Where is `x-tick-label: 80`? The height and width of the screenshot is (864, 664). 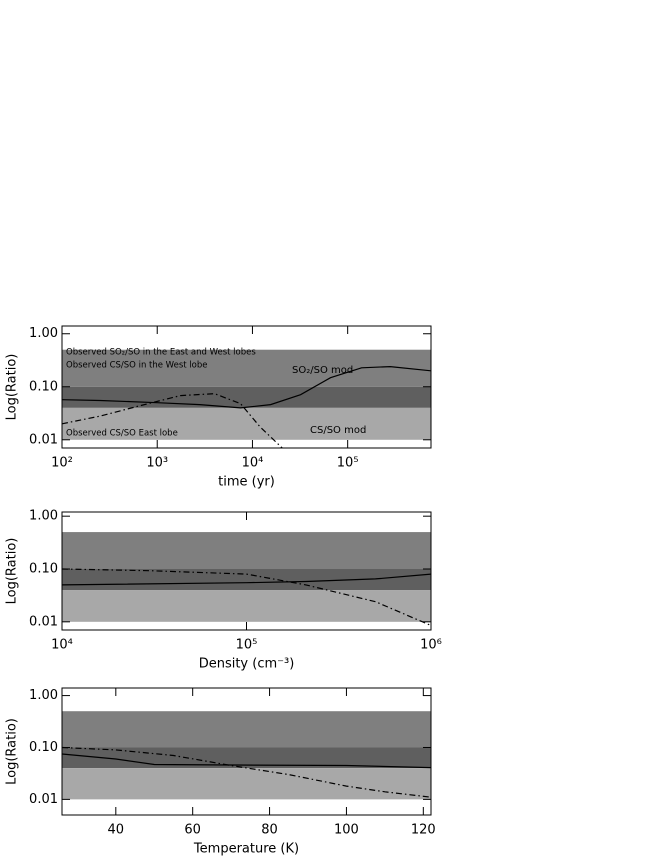 x-tick-label: 80 is located at coordinates (269, 830).